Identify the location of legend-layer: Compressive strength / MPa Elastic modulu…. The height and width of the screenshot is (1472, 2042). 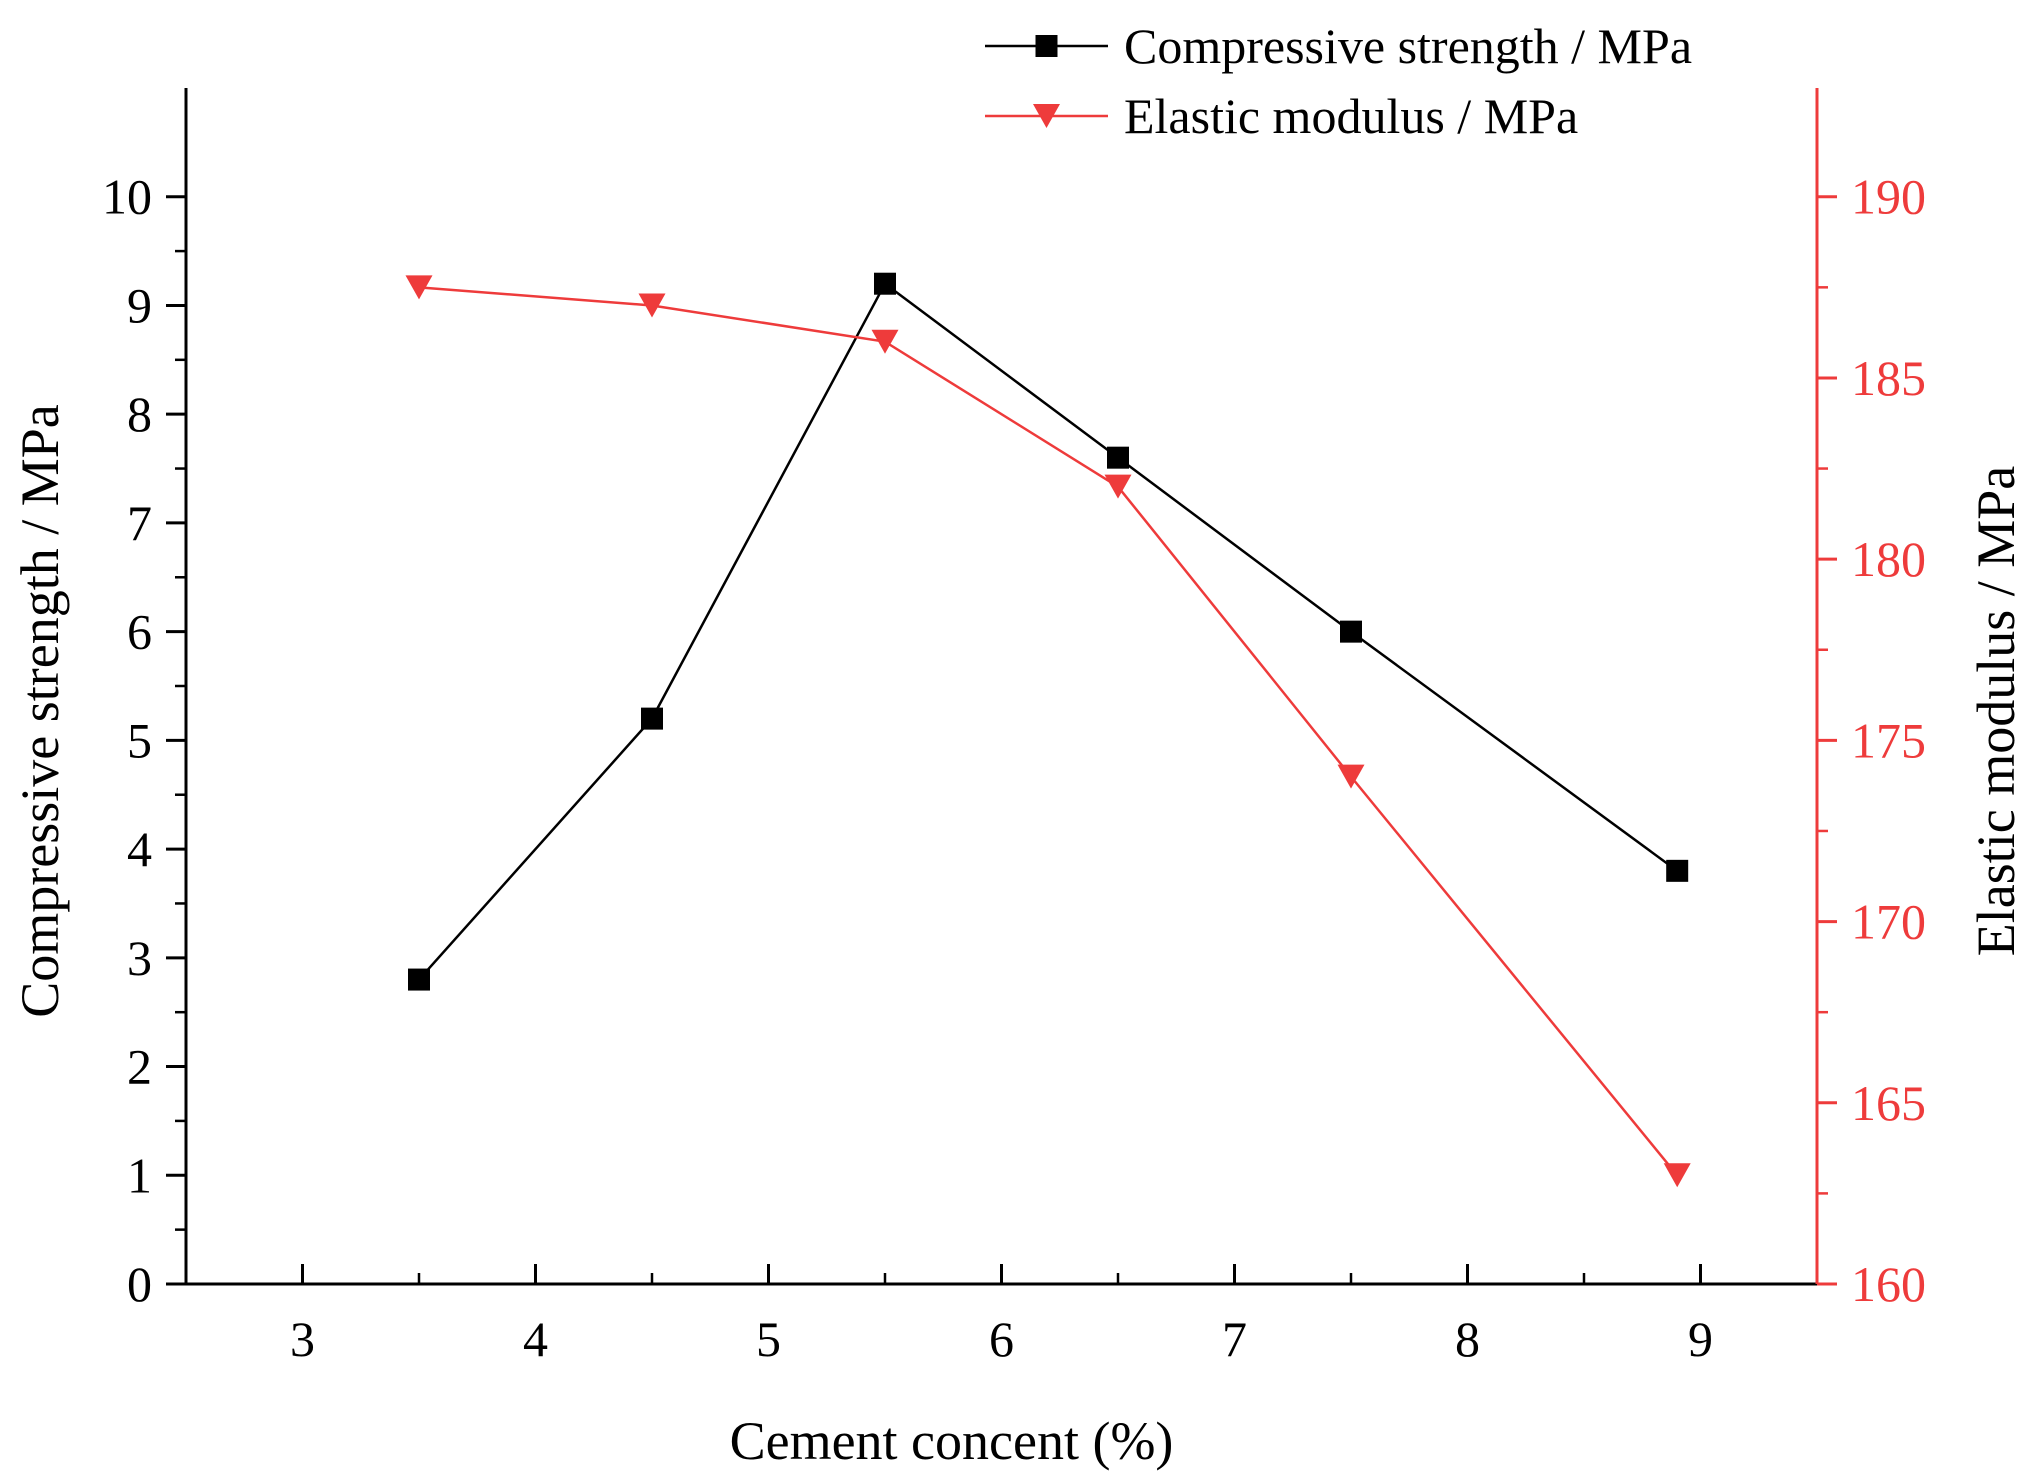
(1338, 81).